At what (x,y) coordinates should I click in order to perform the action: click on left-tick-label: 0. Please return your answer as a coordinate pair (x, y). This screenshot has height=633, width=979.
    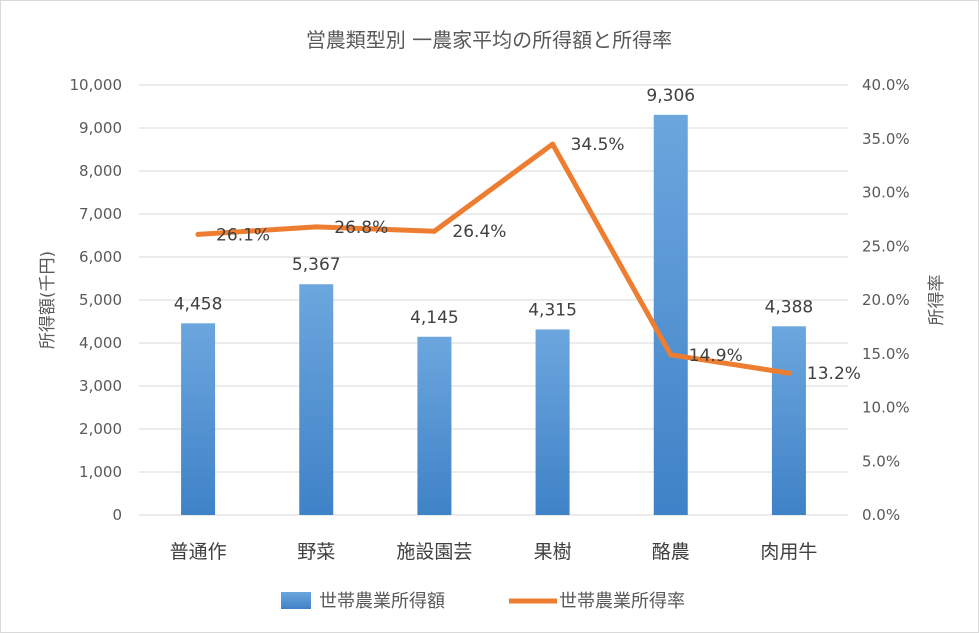
    Looking at the image, I should click on (117, 515).